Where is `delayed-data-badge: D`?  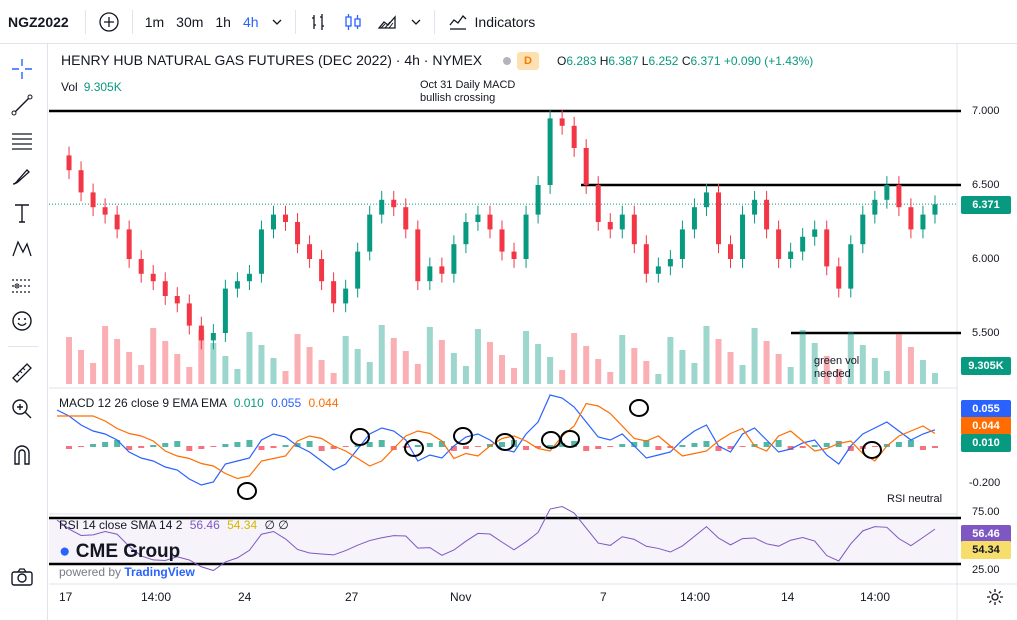
delayed-data-badge: D is located at coordinates (528, 61).